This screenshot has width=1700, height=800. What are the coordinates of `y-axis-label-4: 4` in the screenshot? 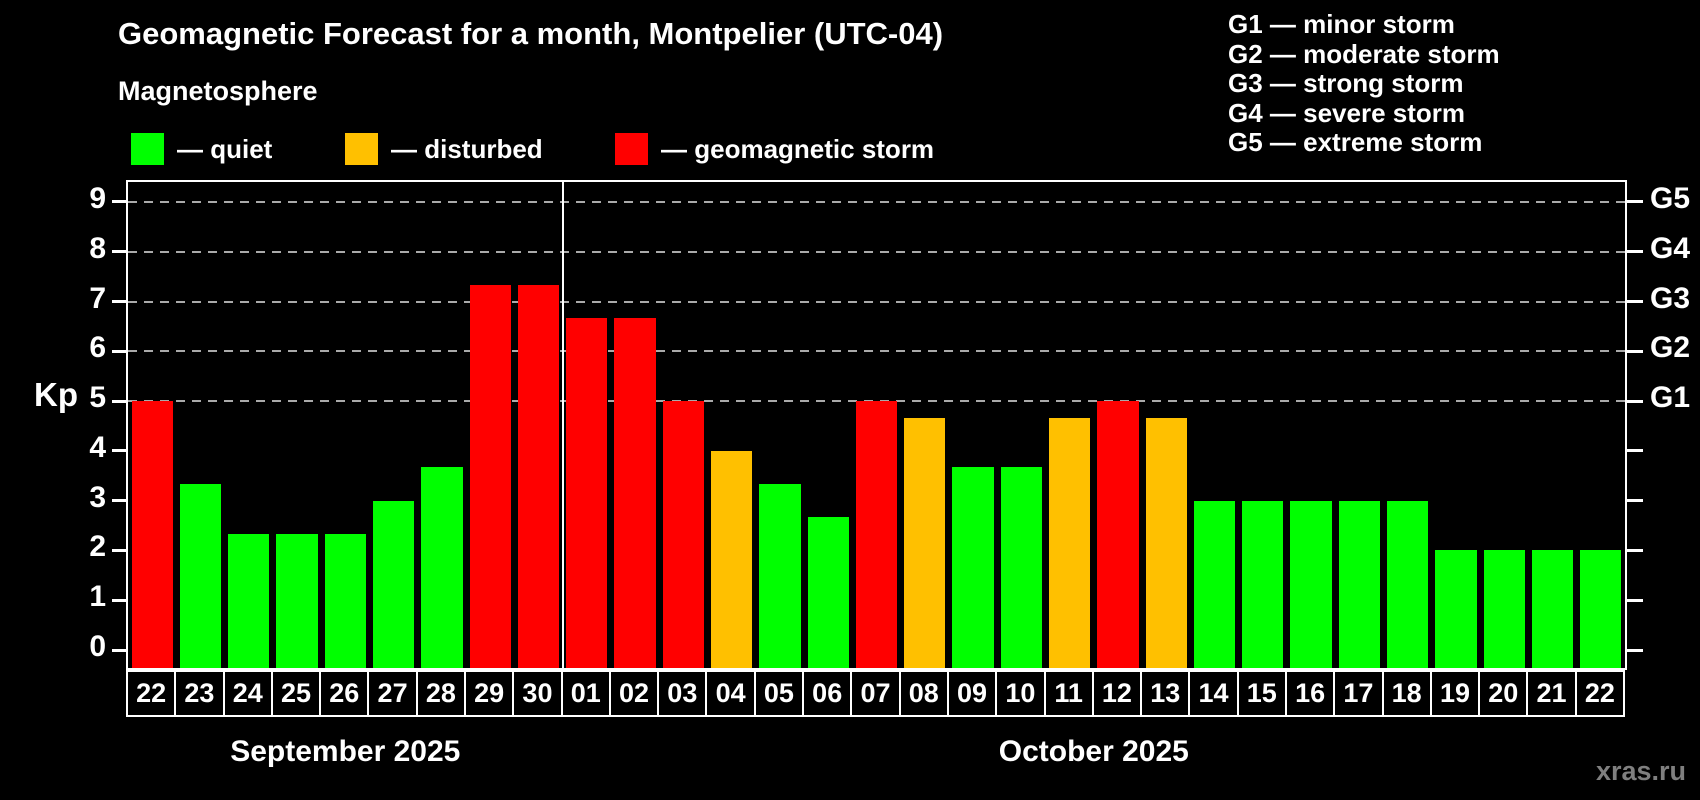 It's located at (97, 447).